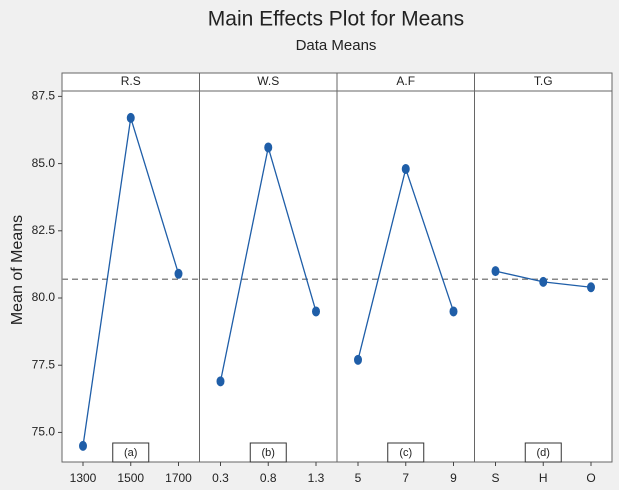 Image resolution: width=619 pixels, height=490 pixels. What do you see at coordinates (268, 81) in the screenshot?
I see `panel-title: W.S` at bounding box center [268, 81].